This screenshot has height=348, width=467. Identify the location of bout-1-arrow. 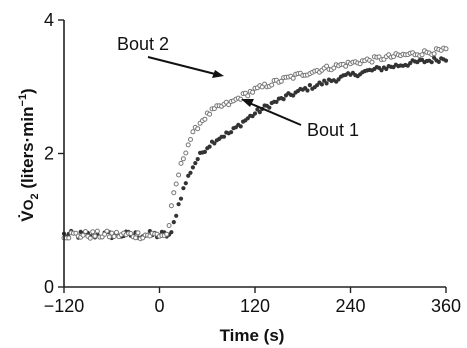
(274, 113).